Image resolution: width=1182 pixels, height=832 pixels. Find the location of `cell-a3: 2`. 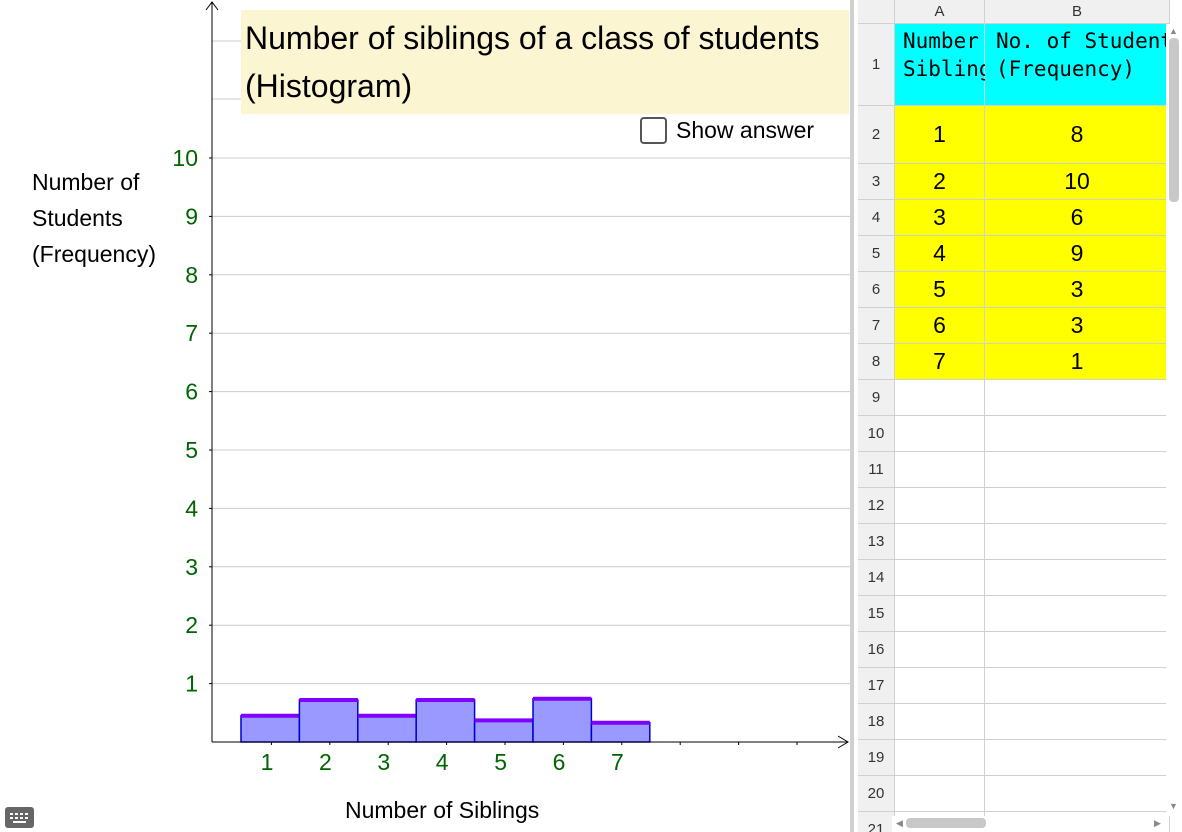

cell-a3: 2 is located at coordinates (940, 182).